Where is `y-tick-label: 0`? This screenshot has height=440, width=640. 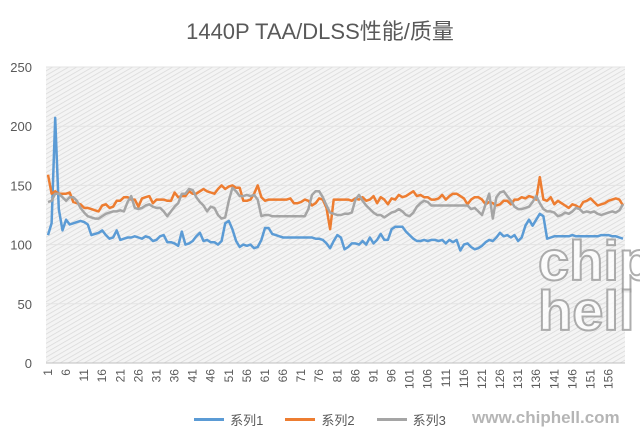
y-tick-label: 0 is located at coordinates (28, 363).